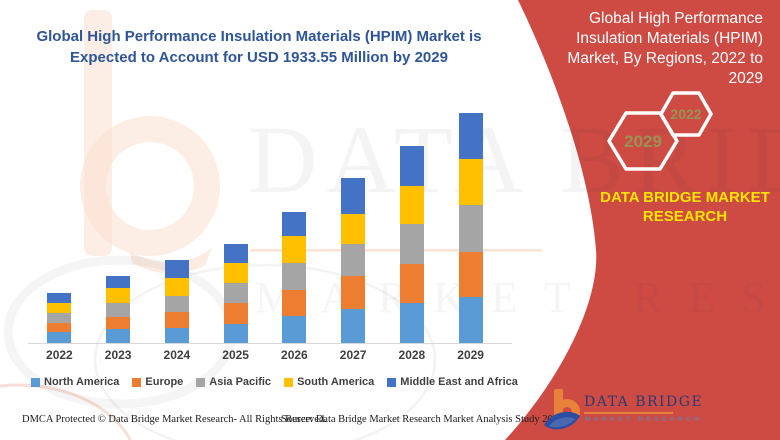 The height and width of the screenshot is (440, 780). What do you see at coordinates (685, 207) in the screenshot?
I see `brand-name: DATA BRIDGE MARKET RESEARCH` at bounding box center [685, 207].